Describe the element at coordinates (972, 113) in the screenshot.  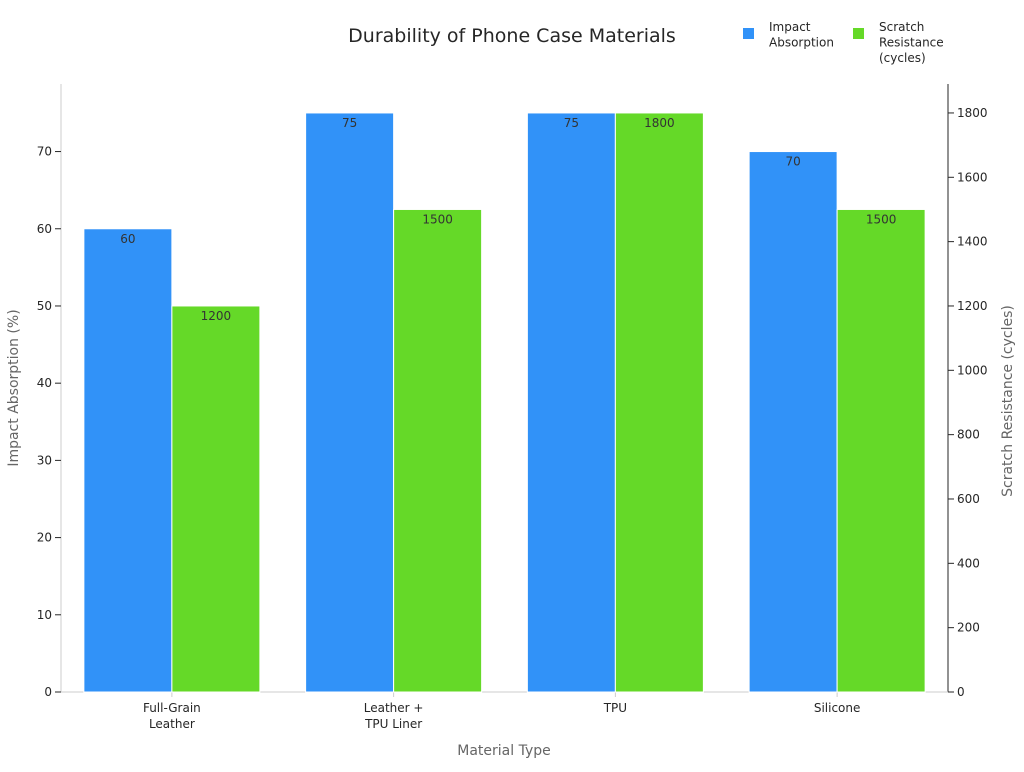
I see `right-tick-label: 1800` at that location.